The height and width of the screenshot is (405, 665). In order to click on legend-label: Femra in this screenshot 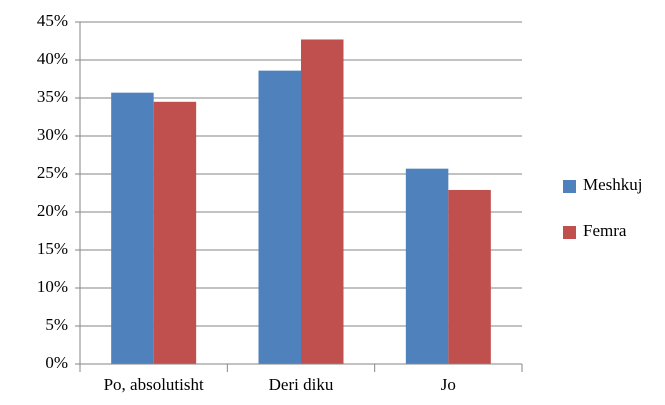, I will do `click(605, 230)`.